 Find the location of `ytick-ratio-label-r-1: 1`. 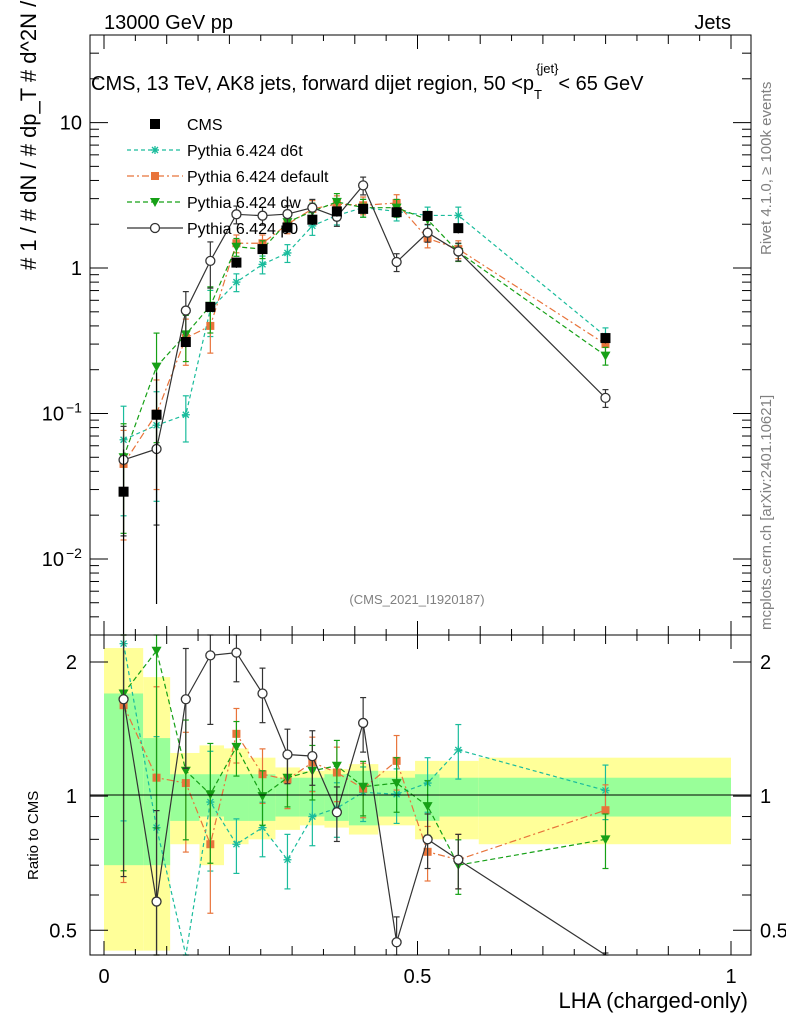

ytick-ratio-label-r-1: 1 is located at coordinates (765, 797).